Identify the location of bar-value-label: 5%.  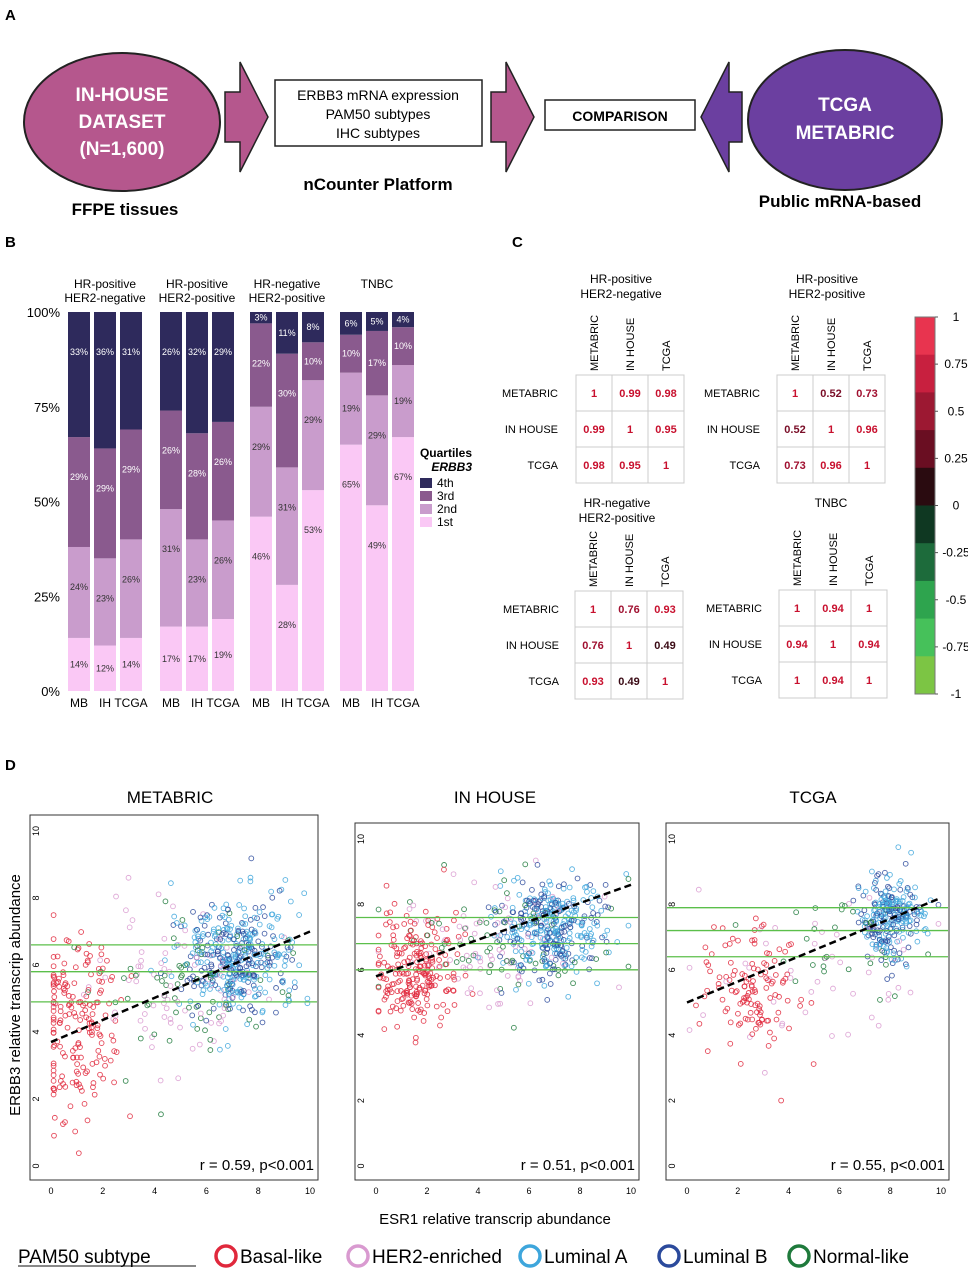
(376, 321).